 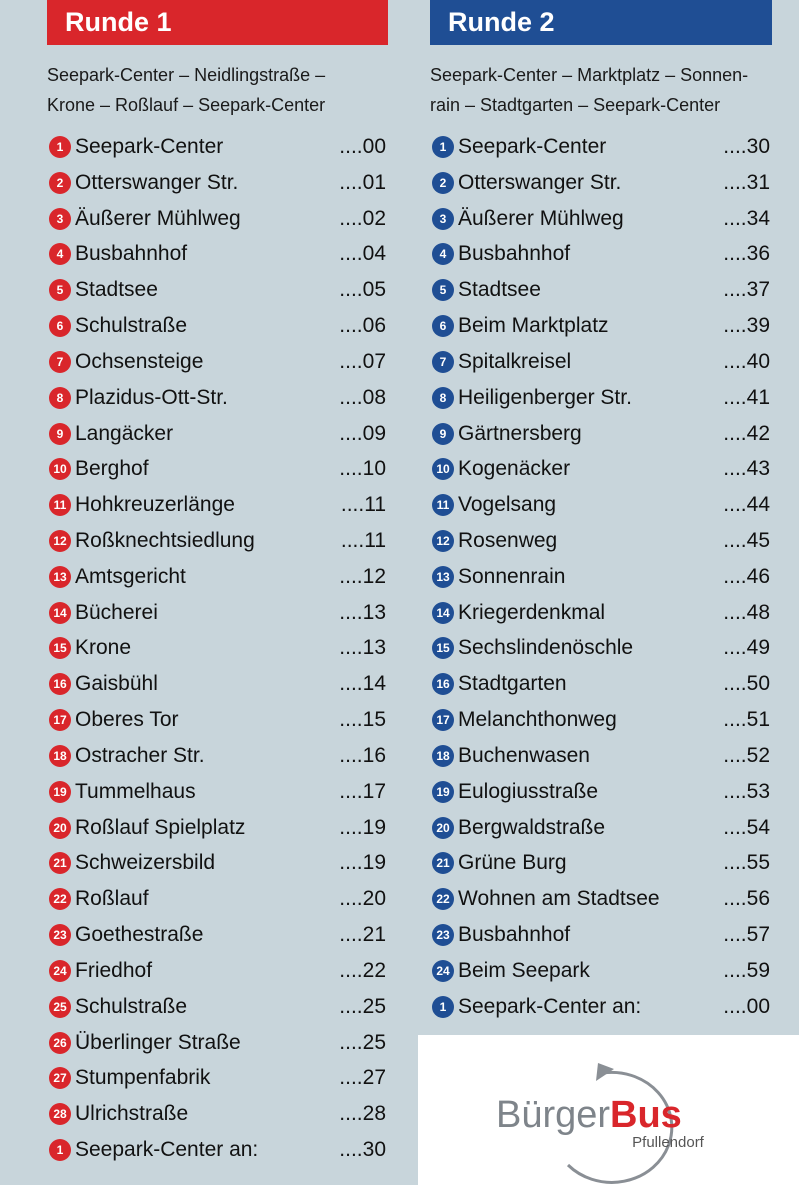 I want to click on stop-row: 16 Stadtgarten ....50, so click(x=601, y=684).